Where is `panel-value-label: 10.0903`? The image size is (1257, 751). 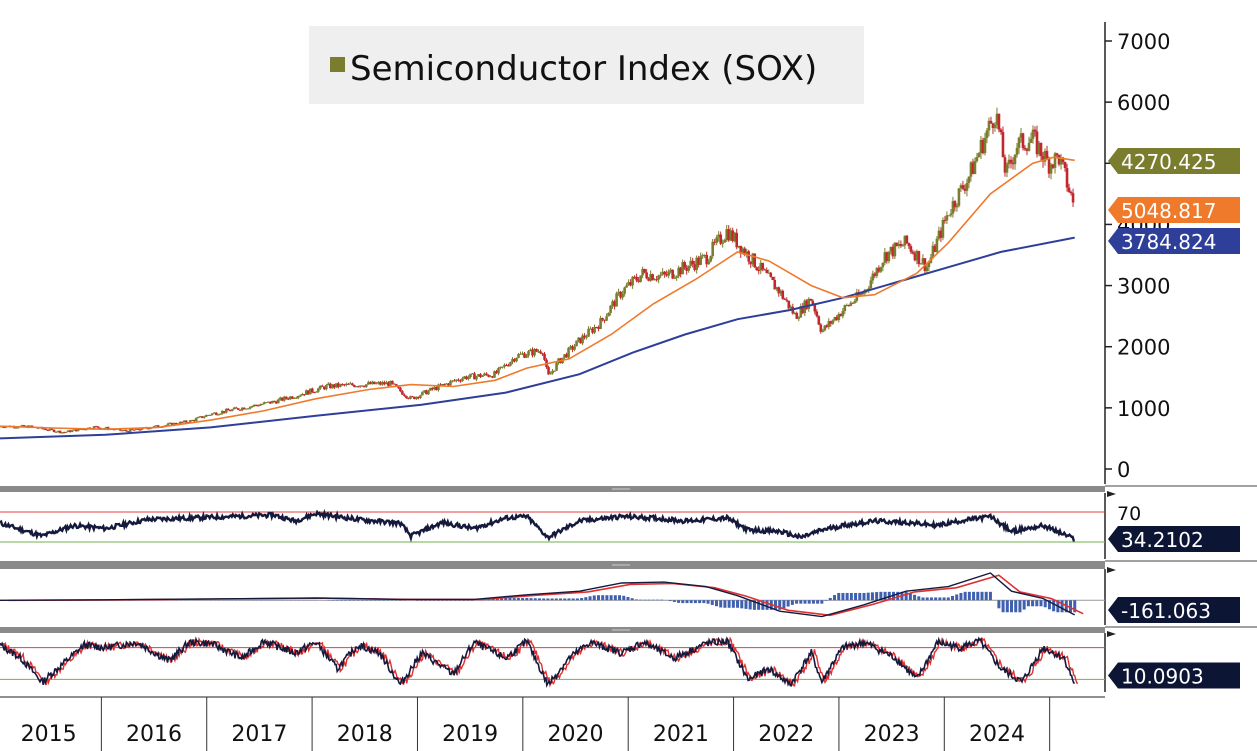
panel-value-label: 10.0903 is located at coordinates (1162, 677).